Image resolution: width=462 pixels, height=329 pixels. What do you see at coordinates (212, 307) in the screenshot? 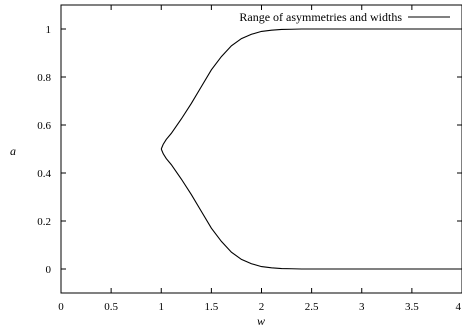
I see `x-tick-label-3: 1.5` at bounding box center [212, 307].